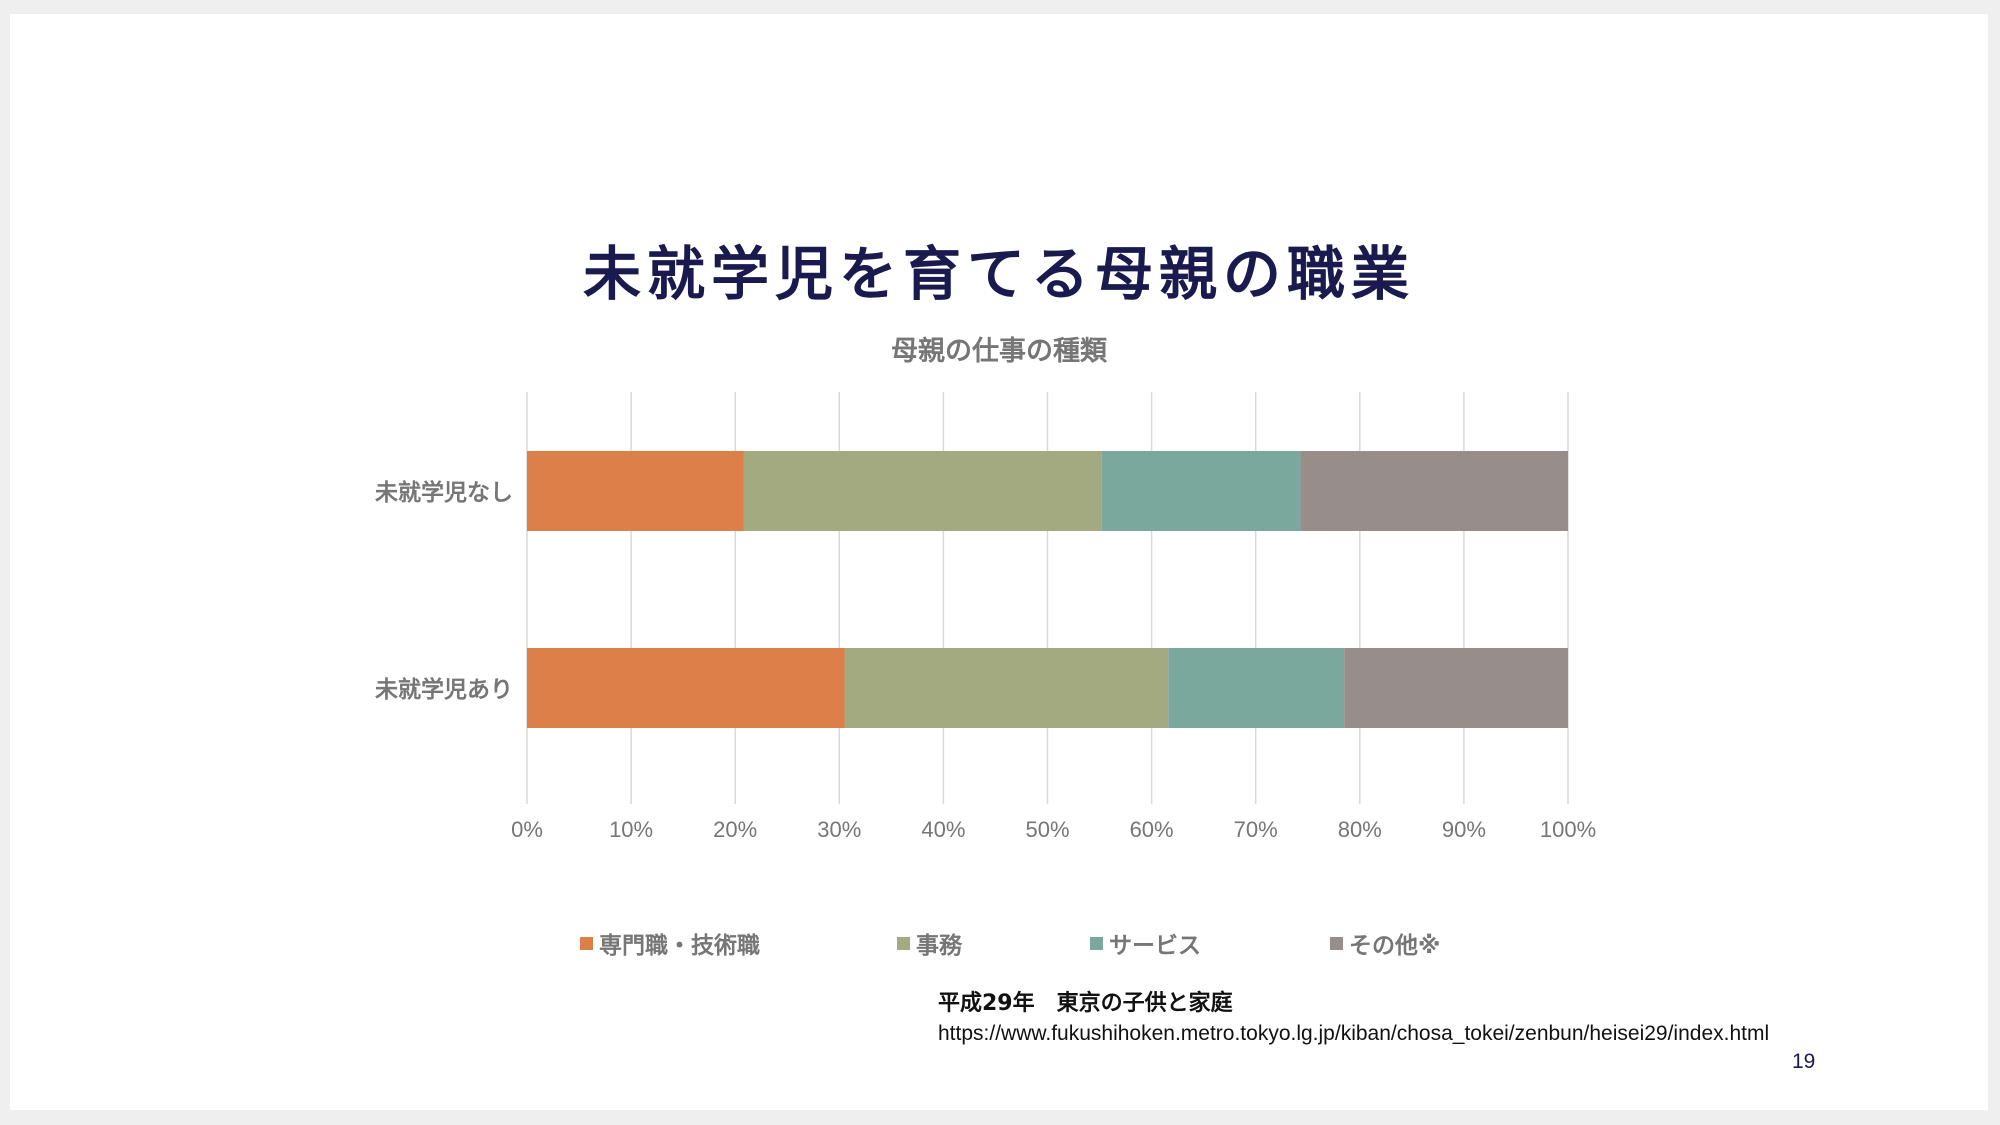 The width and height of the screenshot is (2000, 1125). Describe the element at coordinates (1152, 829) in the screenshot. I see `x-tick-label: 60%` at that location.